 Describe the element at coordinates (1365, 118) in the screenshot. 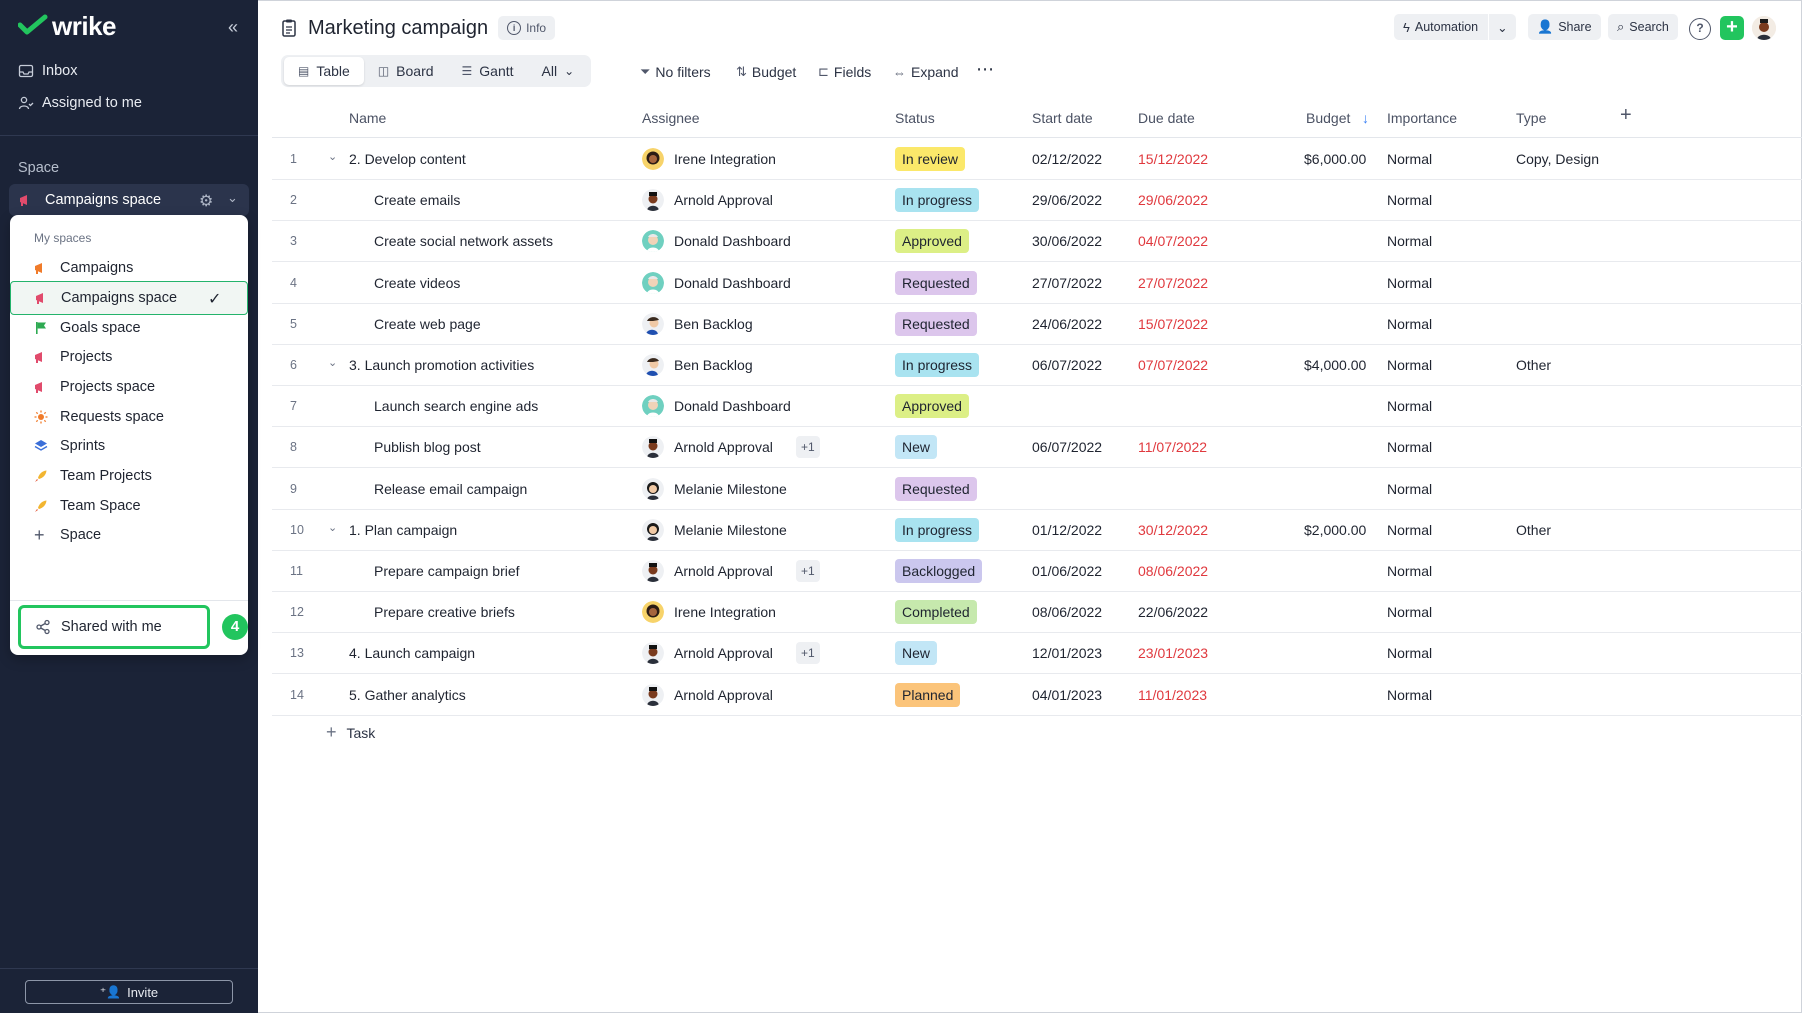

I see `sort-desc-arrow-icon: ↓` at that location.